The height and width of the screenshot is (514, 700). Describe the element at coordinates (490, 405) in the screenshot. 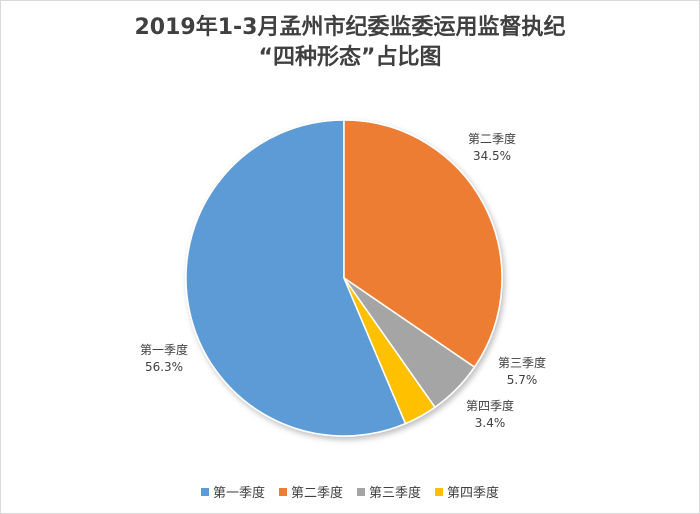

I see `slice-label-category-q4: 第四季度` at that location.